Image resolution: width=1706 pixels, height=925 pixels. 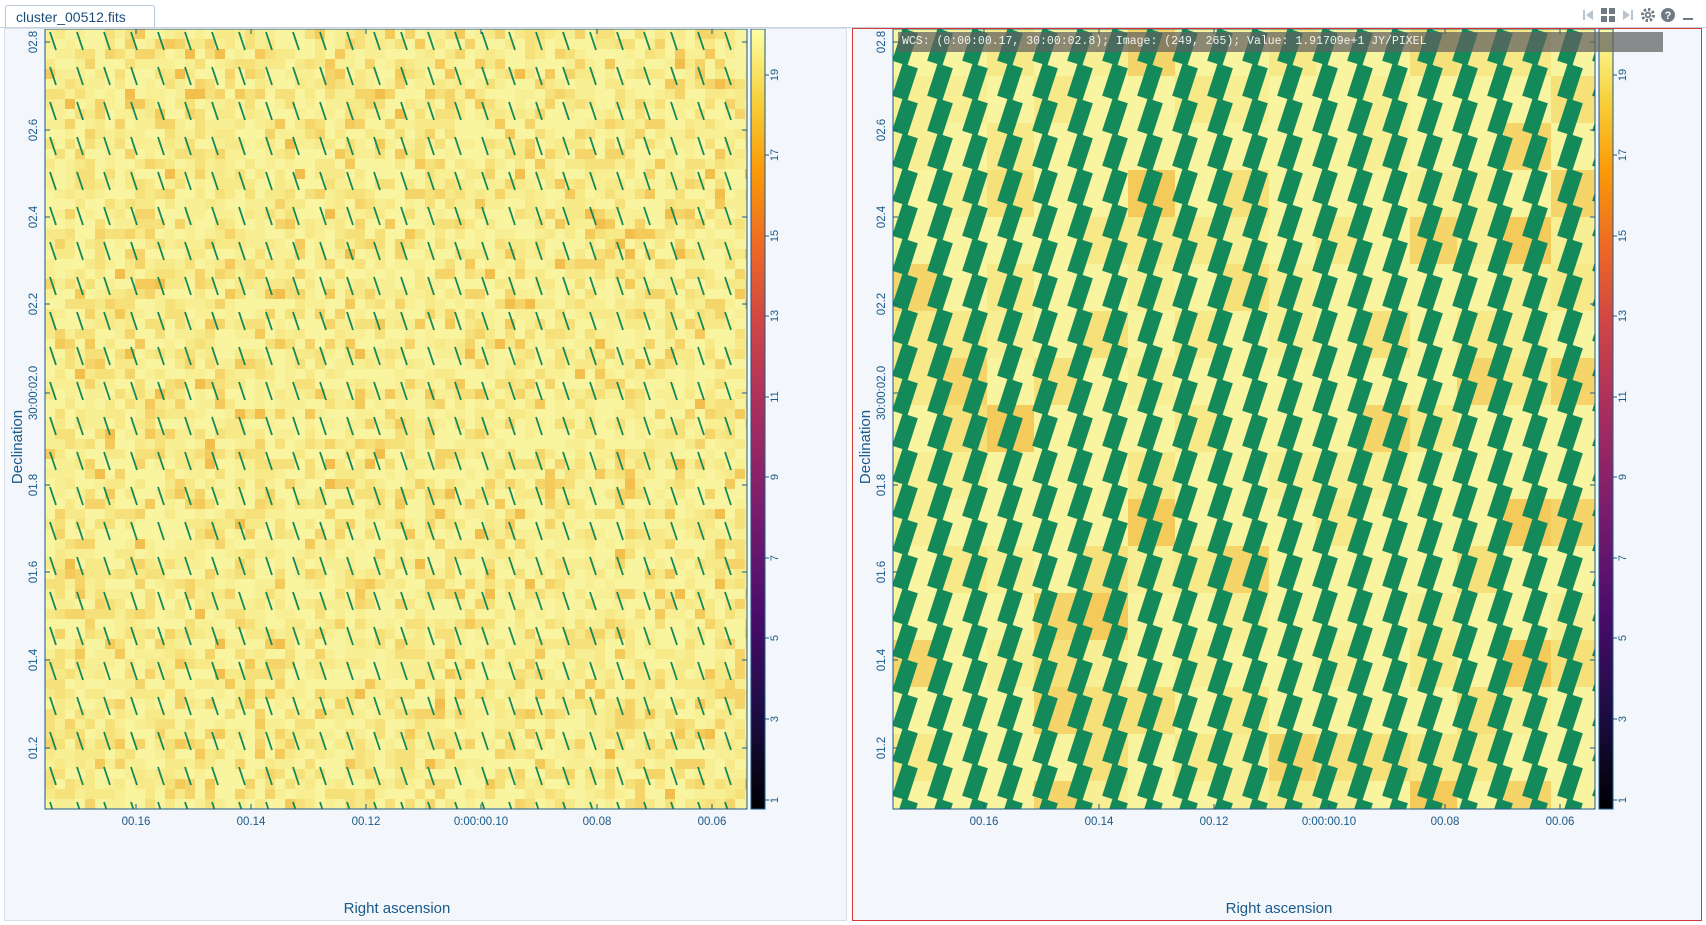 I want to click on minimize-icon, so click(x=1688, y=15).